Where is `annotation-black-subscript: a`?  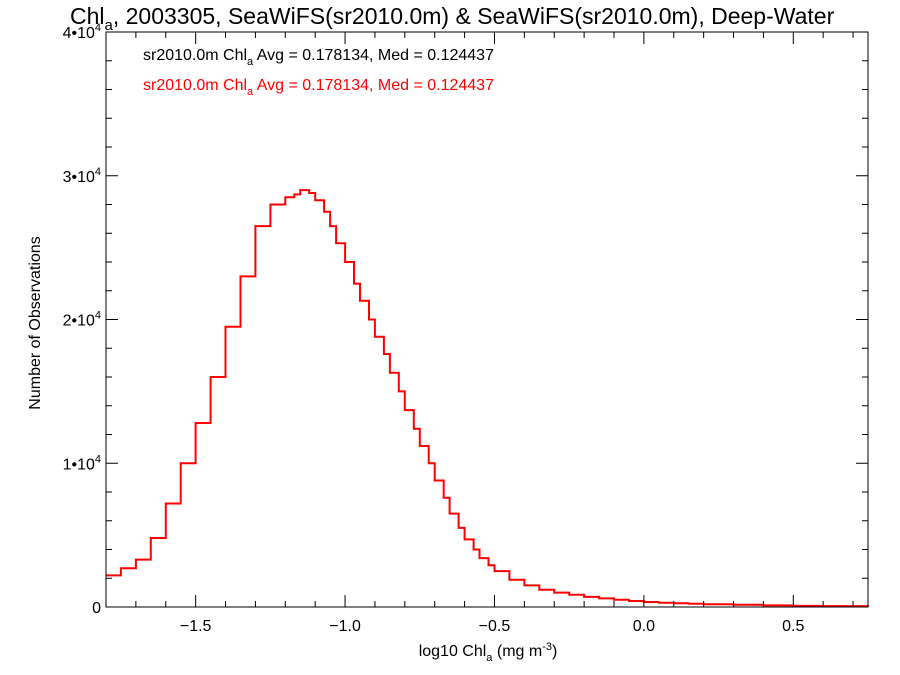
annotation-black-subscript: a is located at coordinates (250, 62).